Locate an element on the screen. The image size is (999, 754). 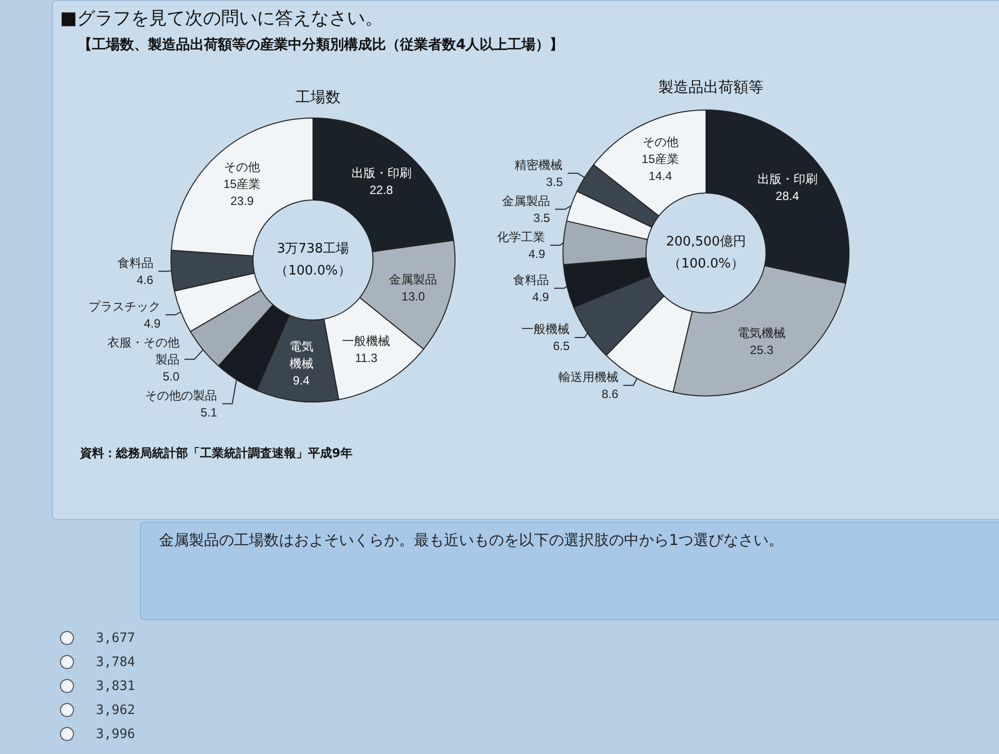
slice-label: 衣服・その他製品 is located at coordinates (143, 350).